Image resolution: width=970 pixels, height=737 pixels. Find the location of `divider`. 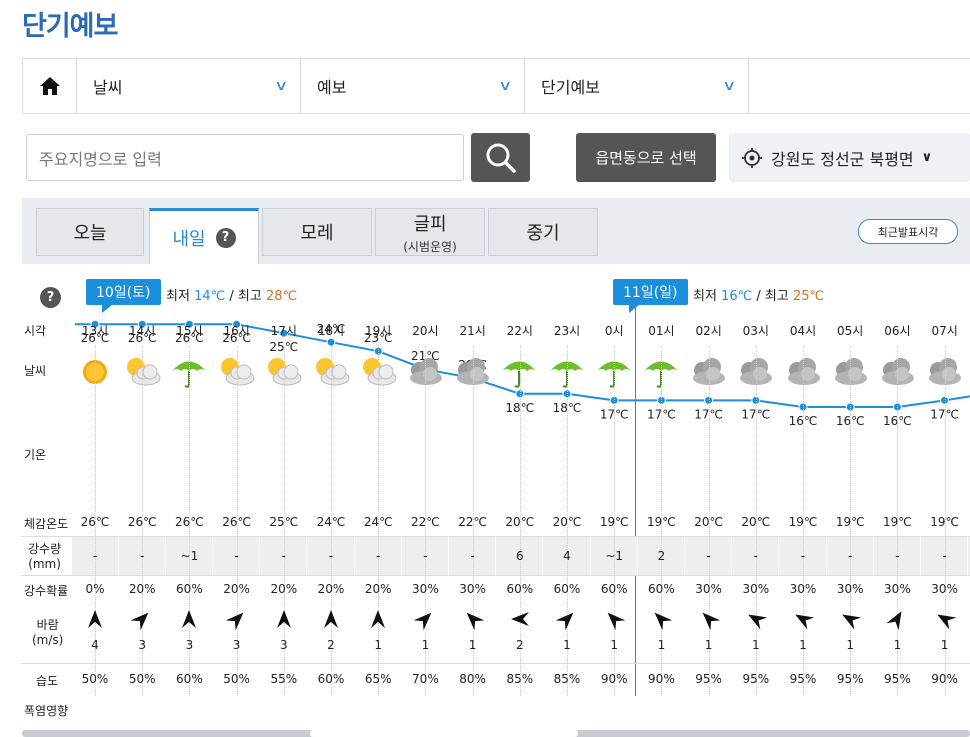

divider is located at coordinates (496, 536).